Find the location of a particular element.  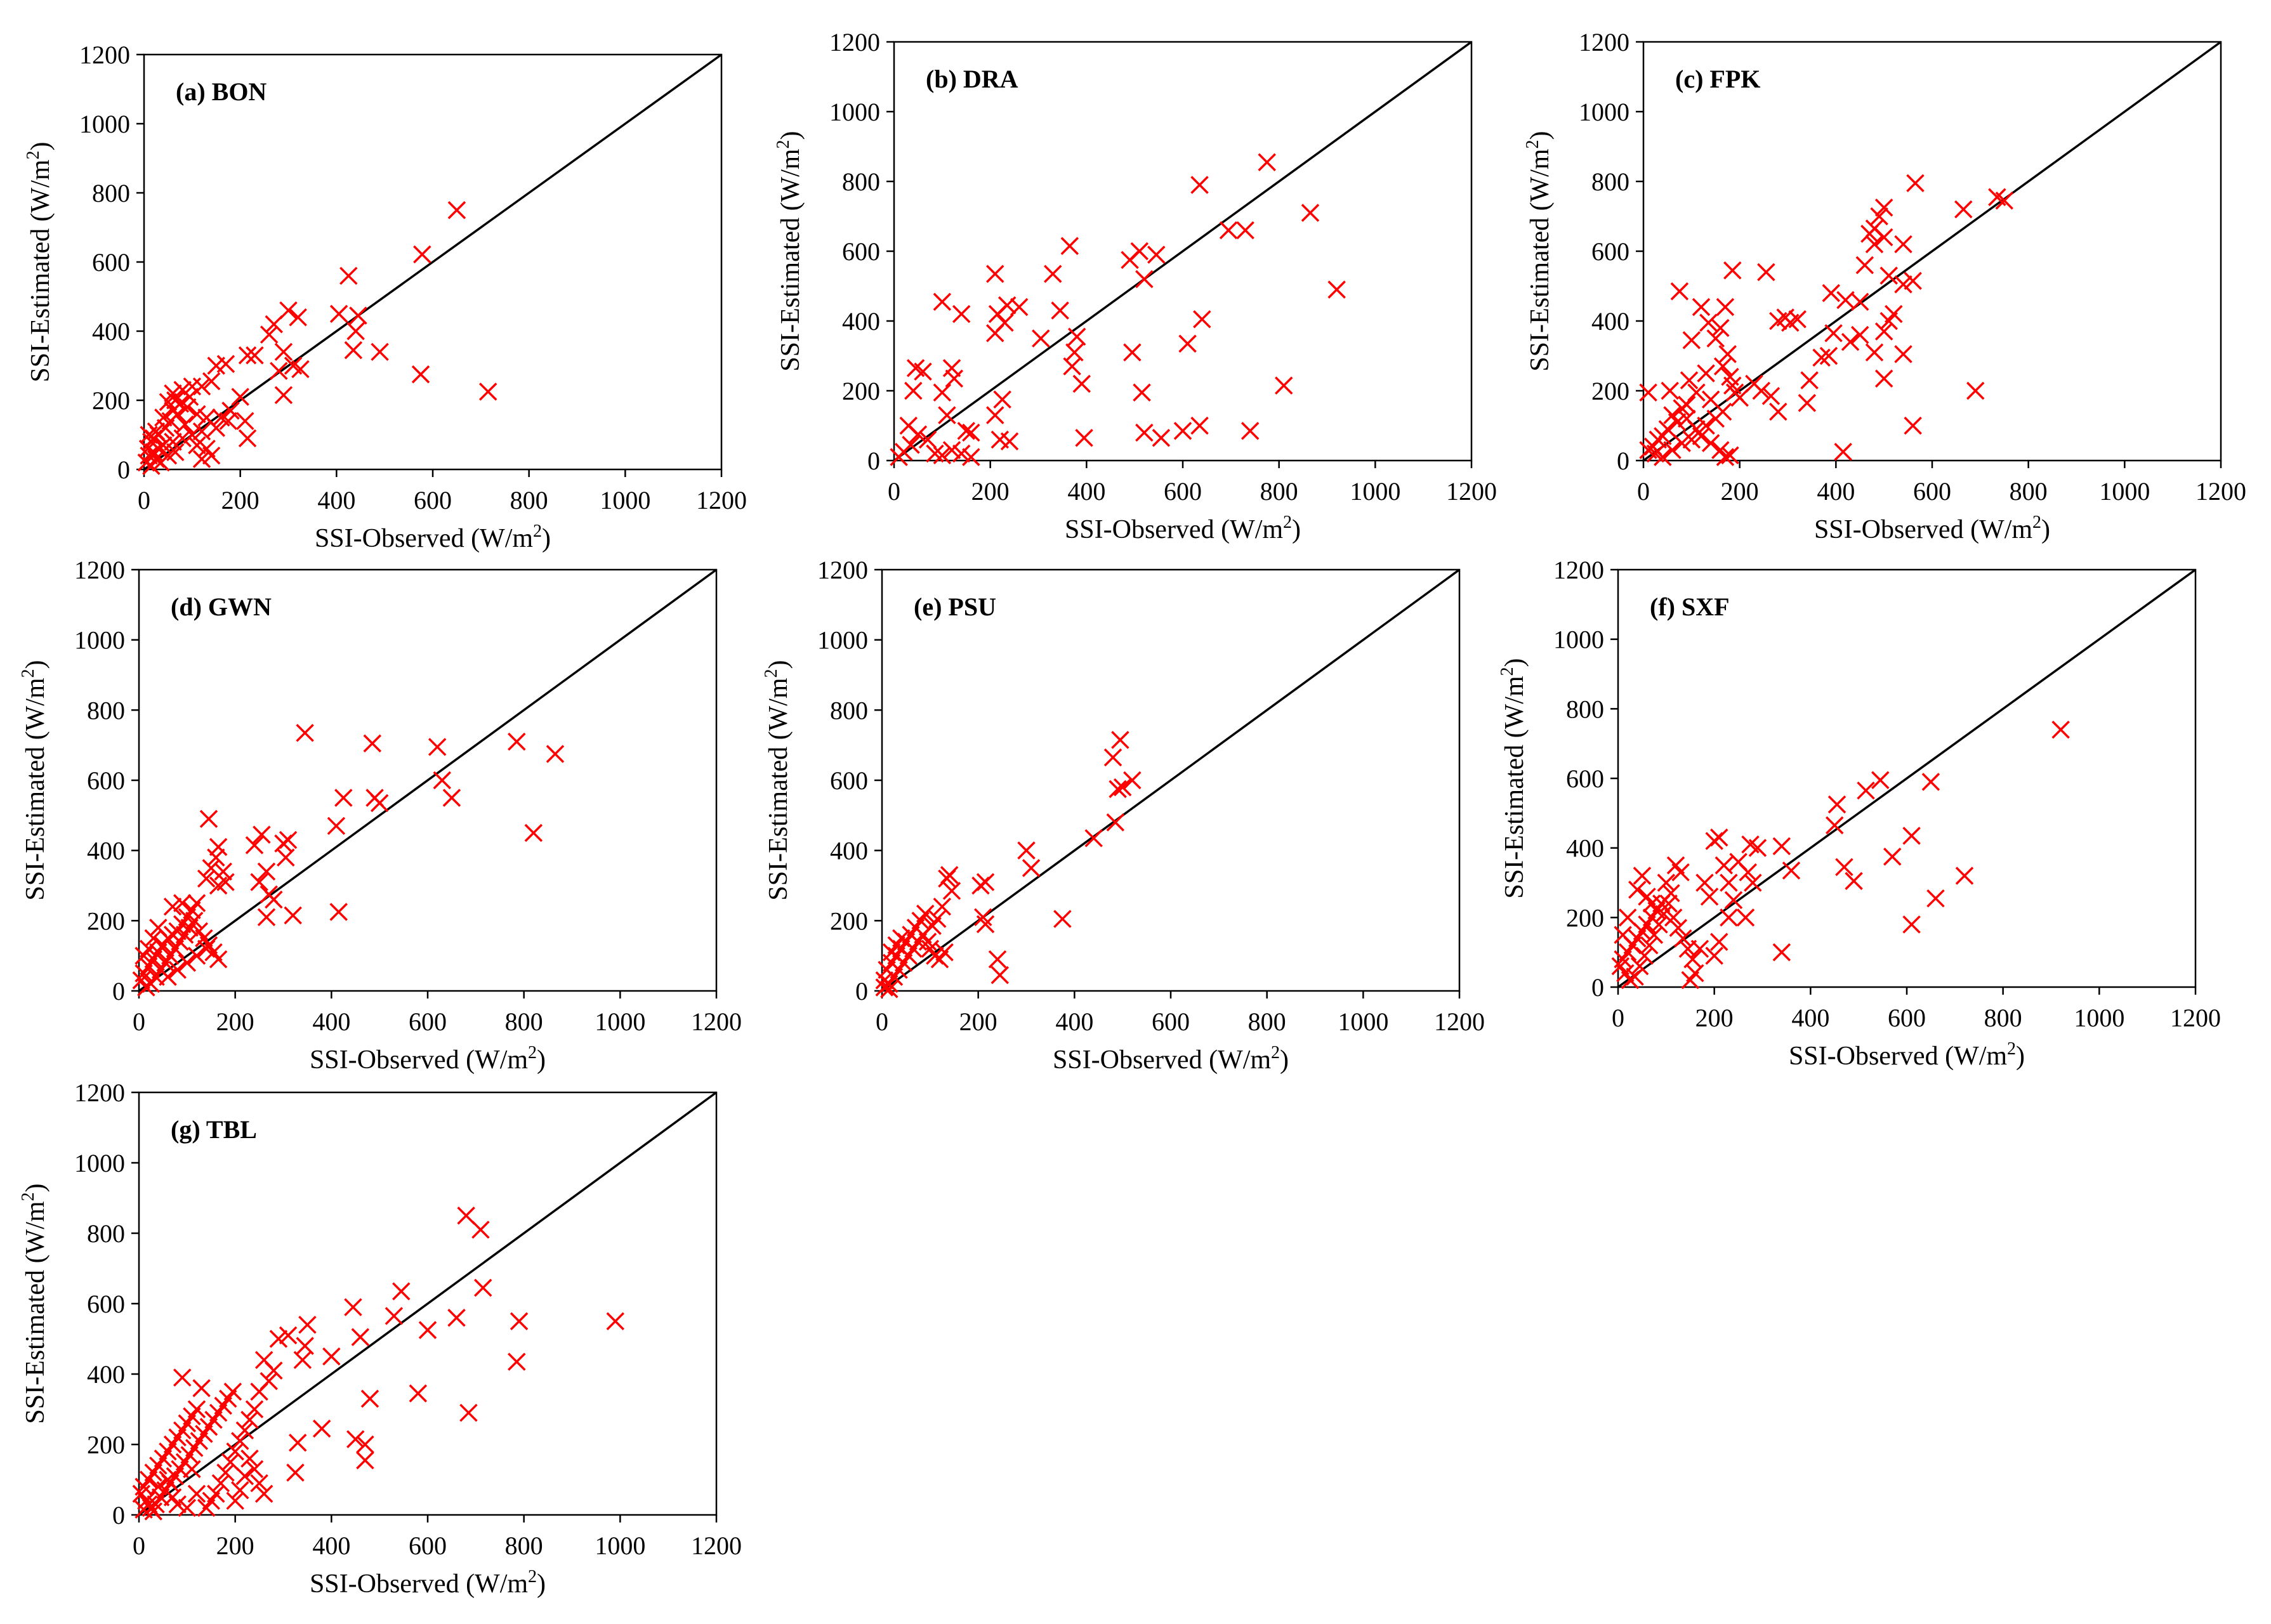

x-tick-label: 800 is located at coordinates (524, 1021).